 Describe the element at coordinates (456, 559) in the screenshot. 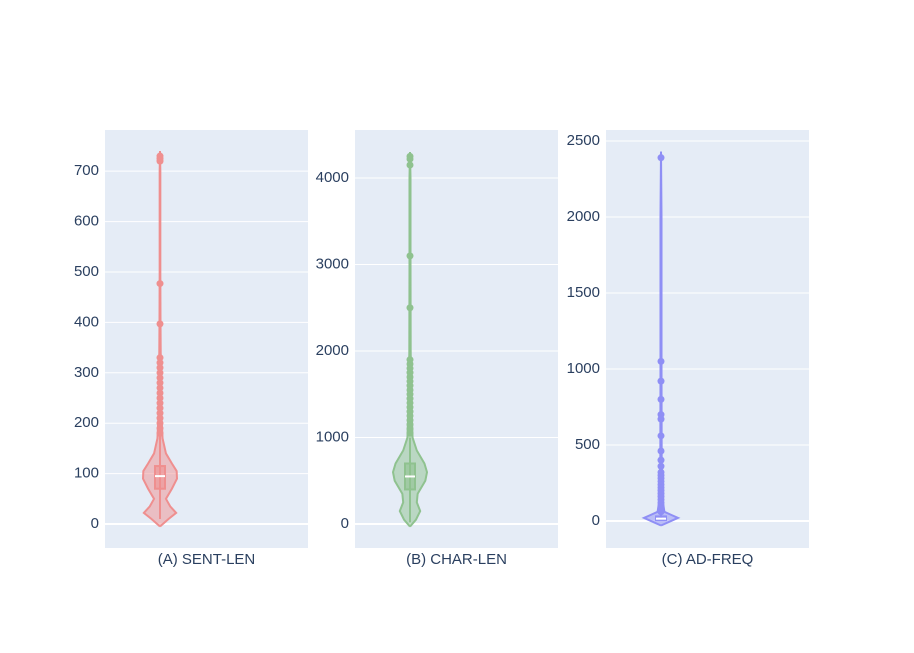

I see `x-tick-label: (B) CHAR-LEN` at that location.